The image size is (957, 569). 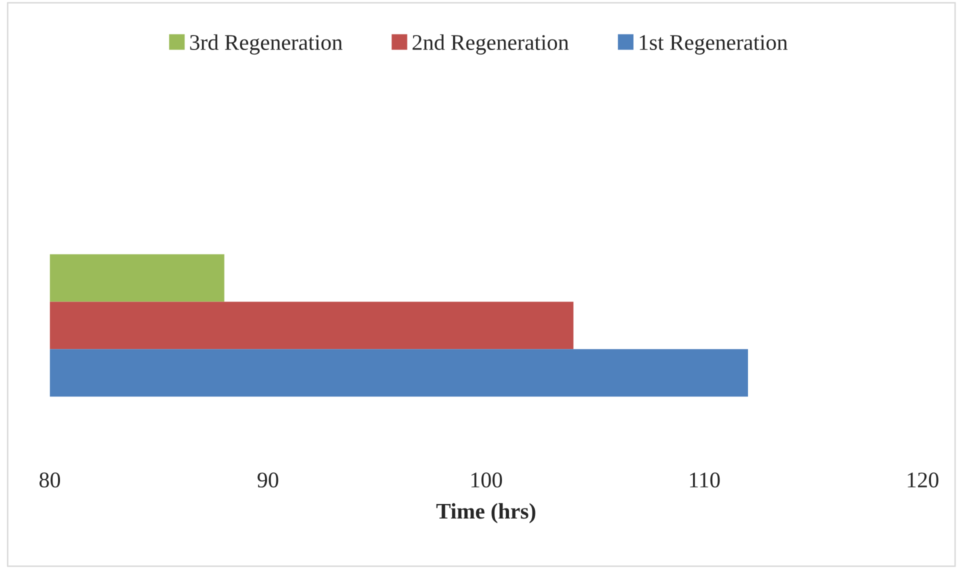 I want to click on x-tick-label: 80, so click(x=50, y=480).